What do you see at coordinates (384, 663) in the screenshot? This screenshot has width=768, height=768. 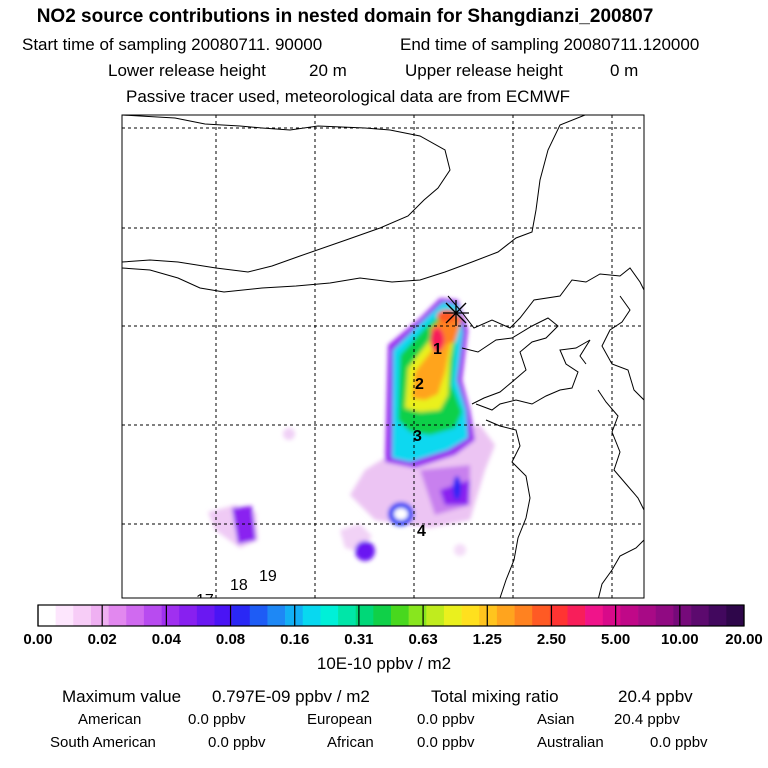 I see `colorbar-units: 10E-10 ppbv / m2` at bounding box center [384, 663].